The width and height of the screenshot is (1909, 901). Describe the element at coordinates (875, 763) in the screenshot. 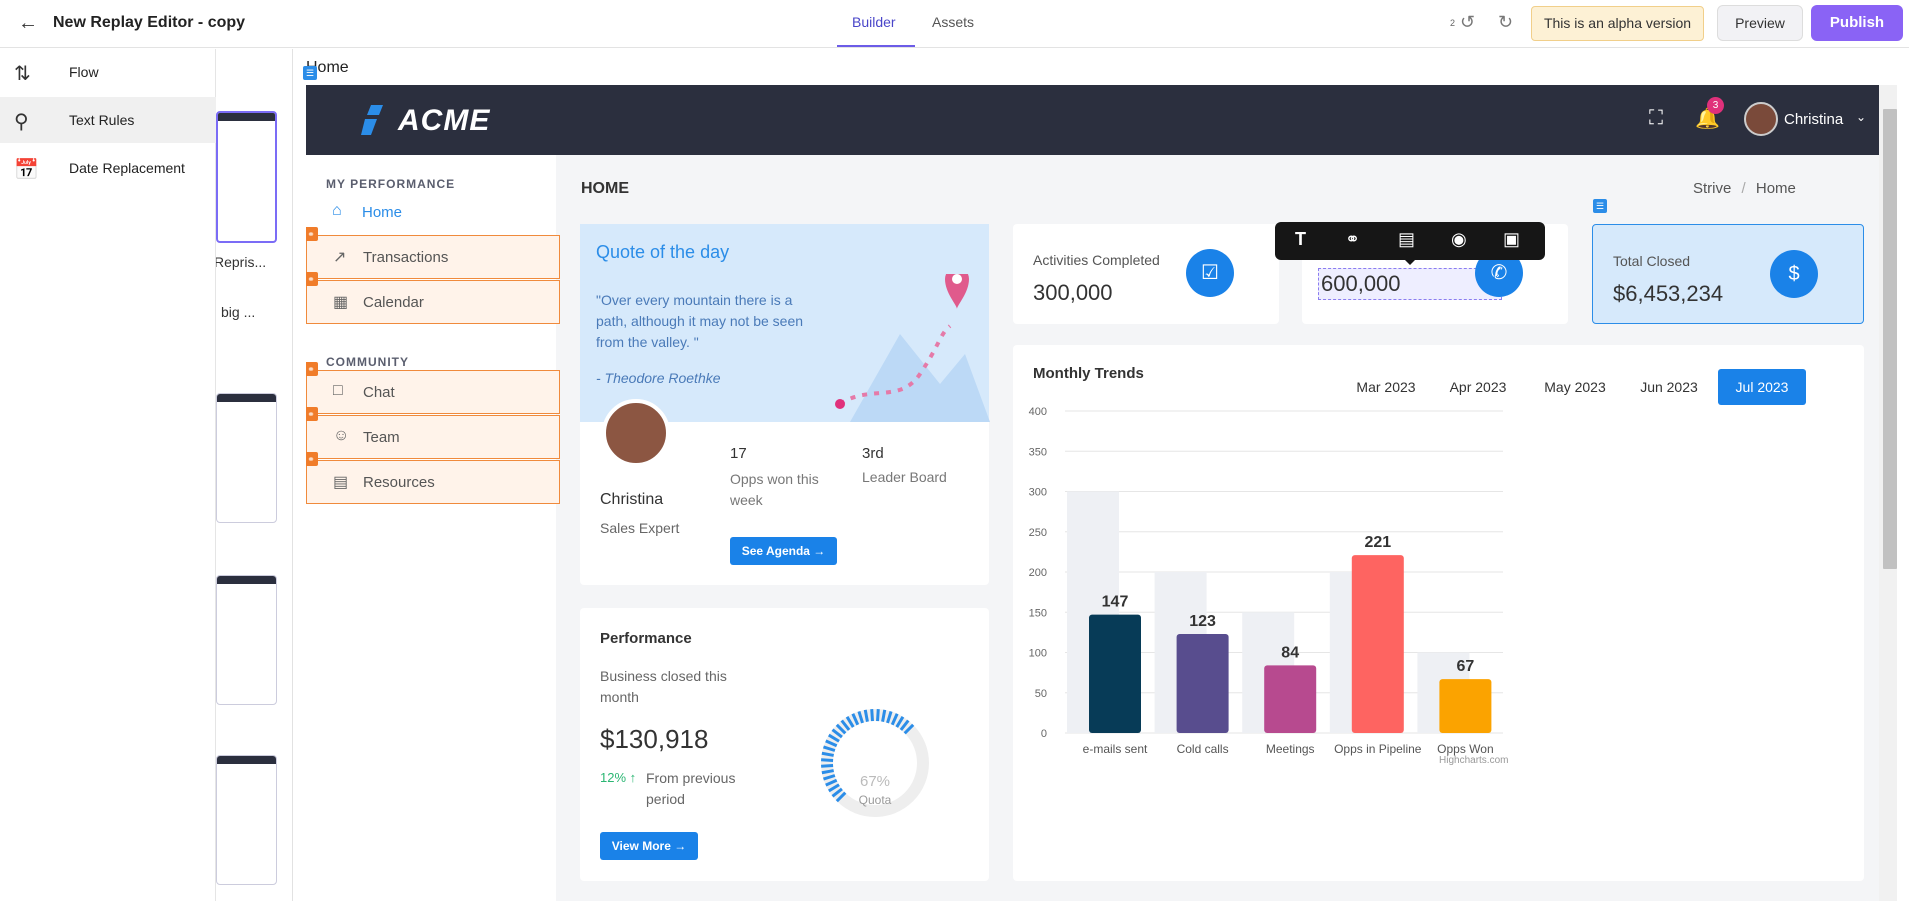

I see `quota-gauge: 67% Quota` at that location.